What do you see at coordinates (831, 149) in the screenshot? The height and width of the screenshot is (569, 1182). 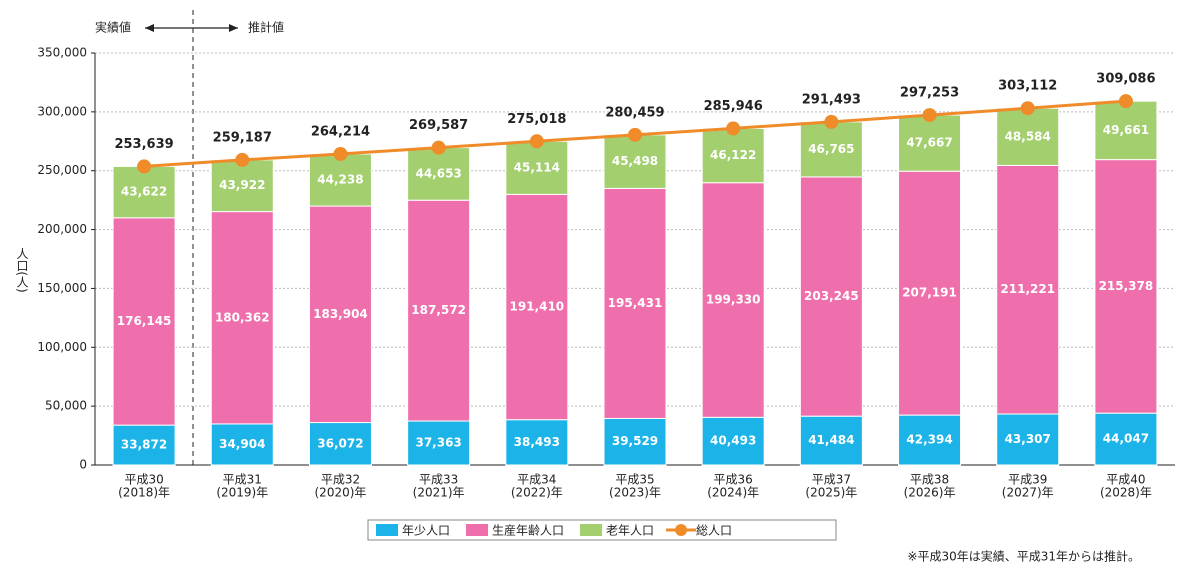 I see `data-label: 46,765` at bounding box center [831, 149].